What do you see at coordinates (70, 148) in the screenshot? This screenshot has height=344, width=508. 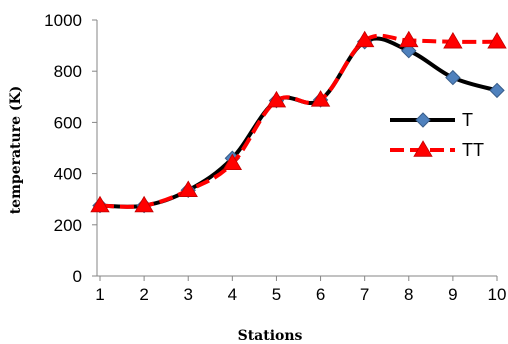 I see `y-ticks: 0 200 400 600 800 1000` at bounding box center [70, 148].